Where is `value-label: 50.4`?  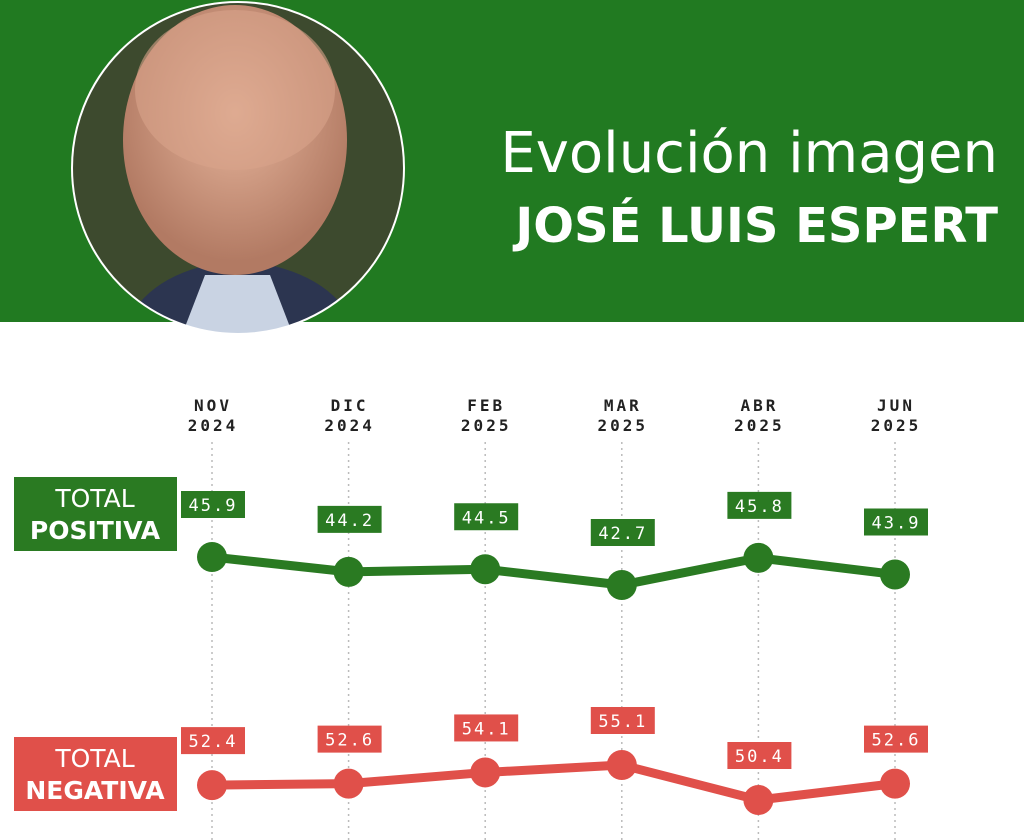
value-label: 50.4 is located at coordinates (759, 757).